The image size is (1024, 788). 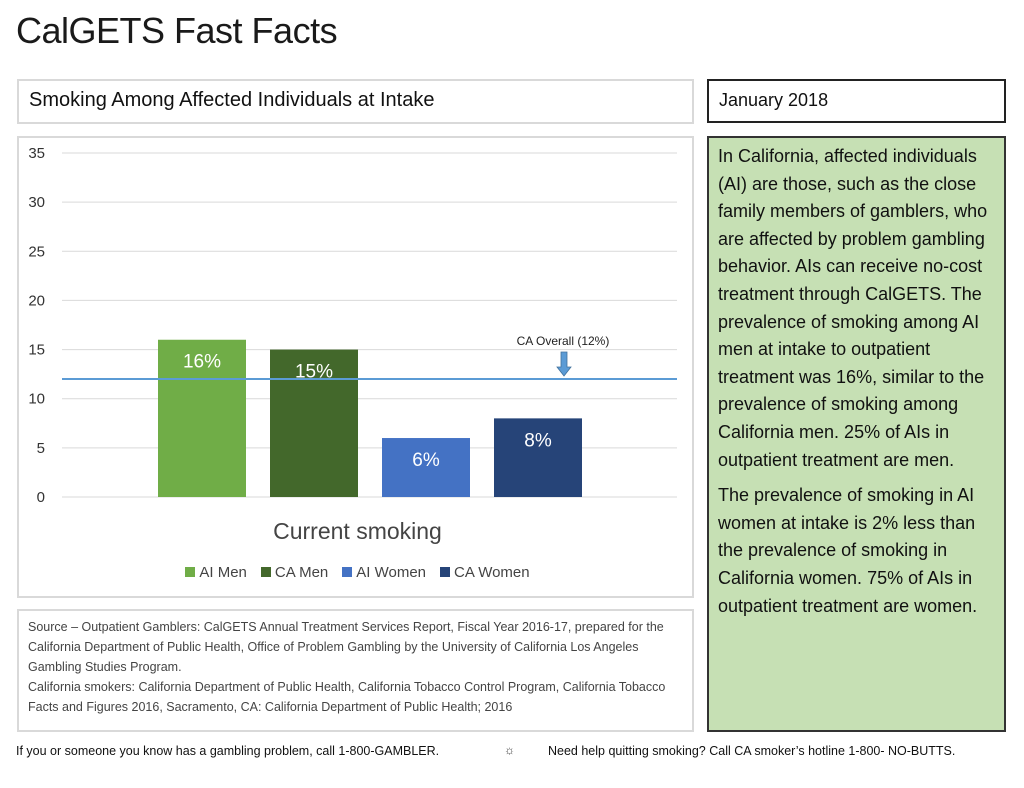 What do you see at coordinates (36, 300) in the screenshot?
I see `y-tick-label: 20` at bounding box center [36, 300].